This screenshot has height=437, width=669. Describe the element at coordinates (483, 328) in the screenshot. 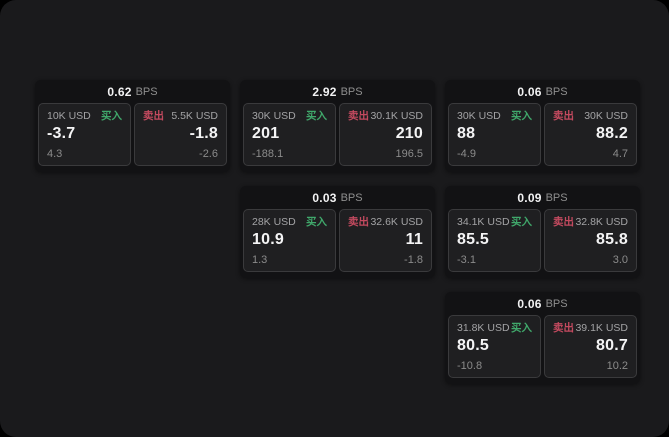

I see `buy-amount: 31.8K USD` at that location.